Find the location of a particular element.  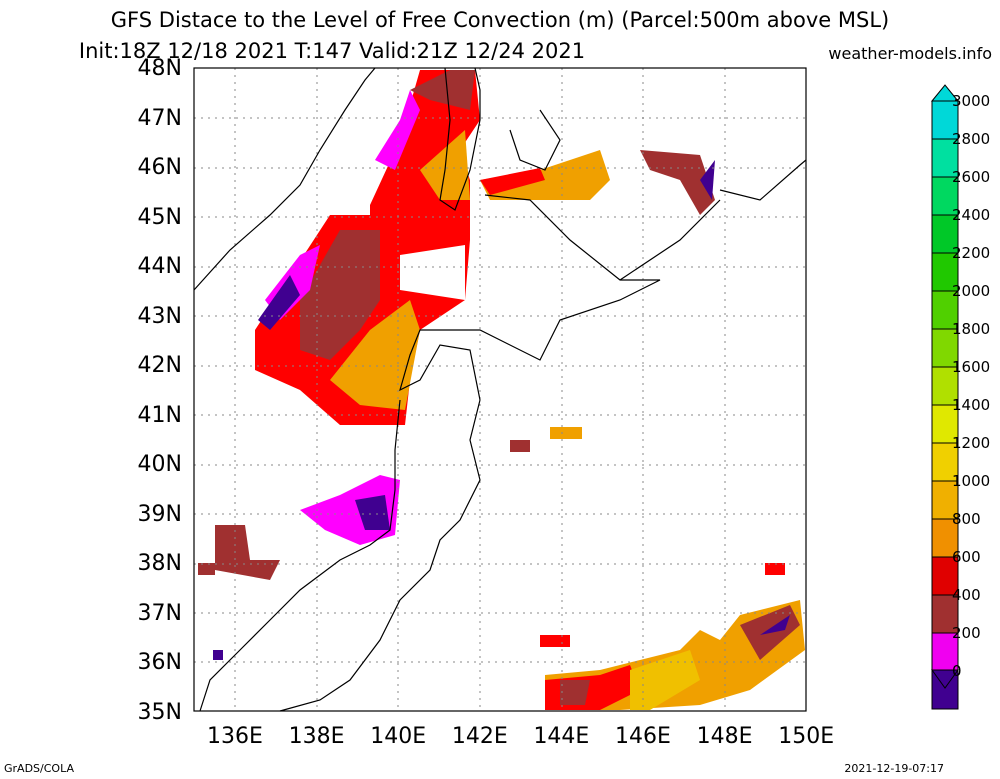

colorbar-label: 800 is located at coordinates (966, 519).